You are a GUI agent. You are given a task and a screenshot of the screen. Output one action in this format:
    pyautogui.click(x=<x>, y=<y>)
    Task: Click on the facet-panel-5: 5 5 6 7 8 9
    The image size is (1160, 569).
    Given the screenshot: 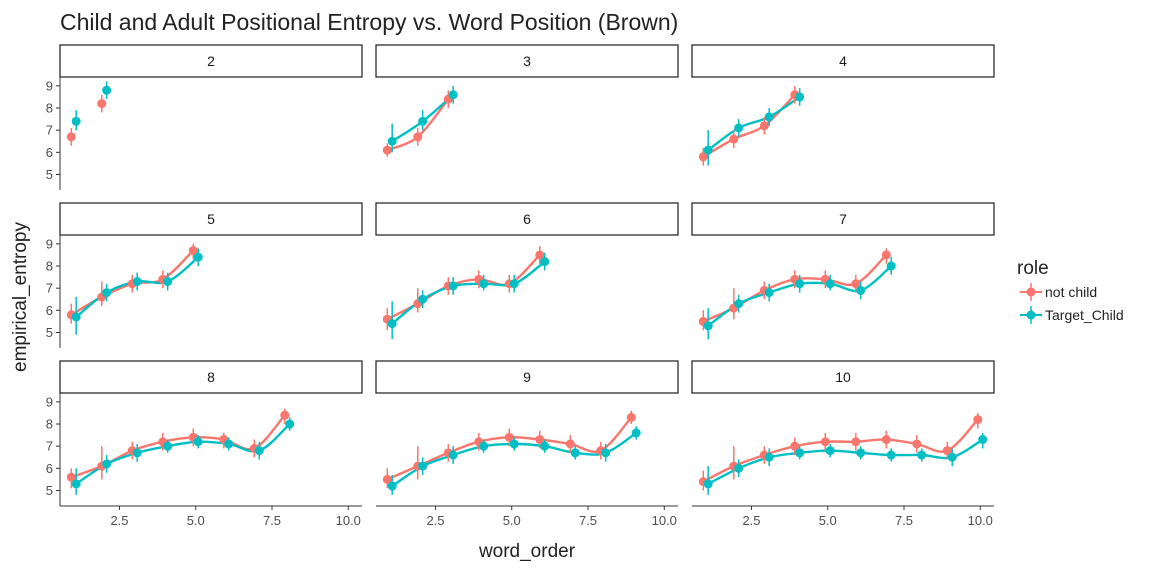 What is the action you would take?
    pyautogui.click(x=204, y=275)
    